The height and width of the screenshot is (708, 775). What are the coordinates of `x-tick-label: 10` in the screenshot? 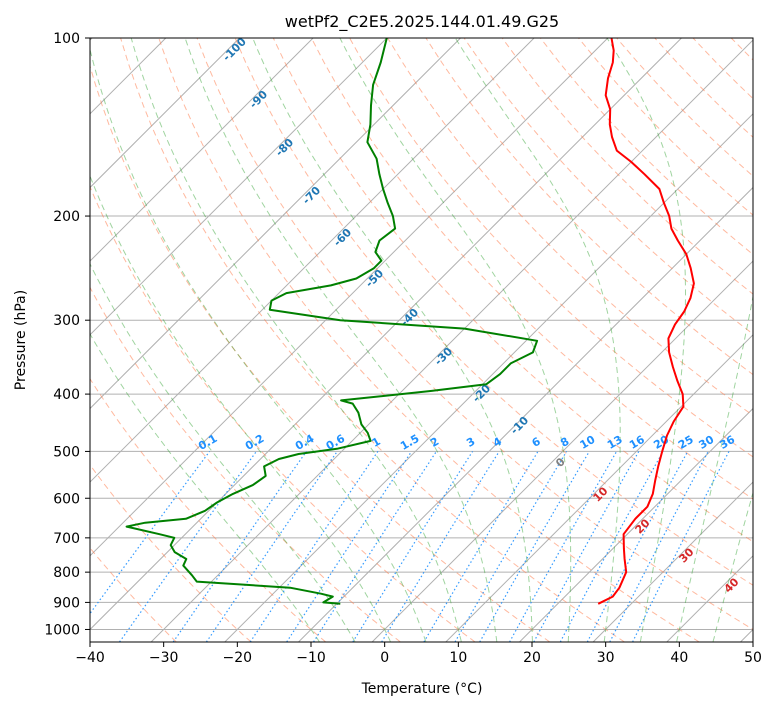 It's located at (458, 658).